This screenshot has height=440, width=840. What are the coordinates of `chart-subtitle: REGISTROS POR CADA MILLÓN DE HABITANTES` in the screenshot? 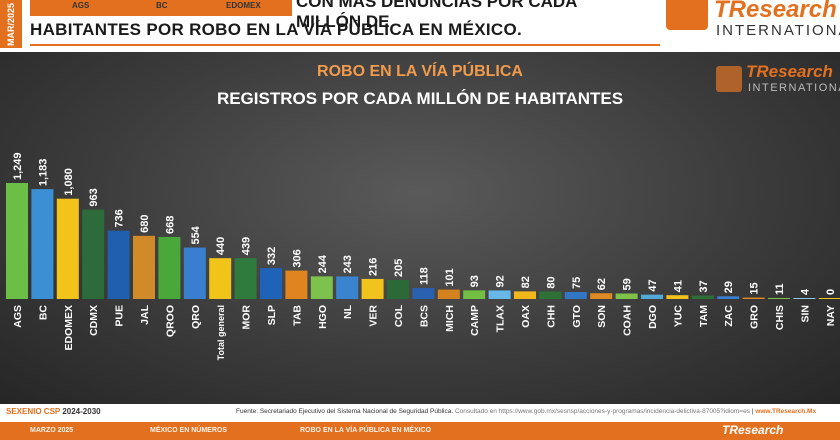 It's located at (420, 98).